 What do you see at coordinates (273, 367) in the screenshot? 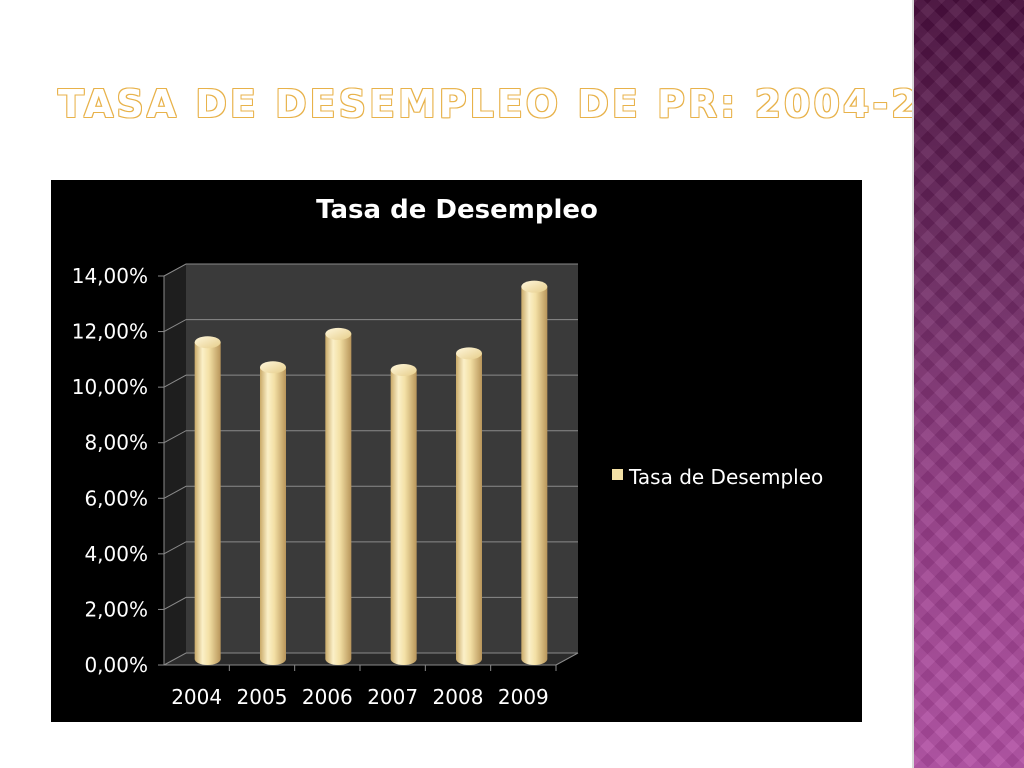
I see `bar-cap-2005` at bounding box center [273, 367].